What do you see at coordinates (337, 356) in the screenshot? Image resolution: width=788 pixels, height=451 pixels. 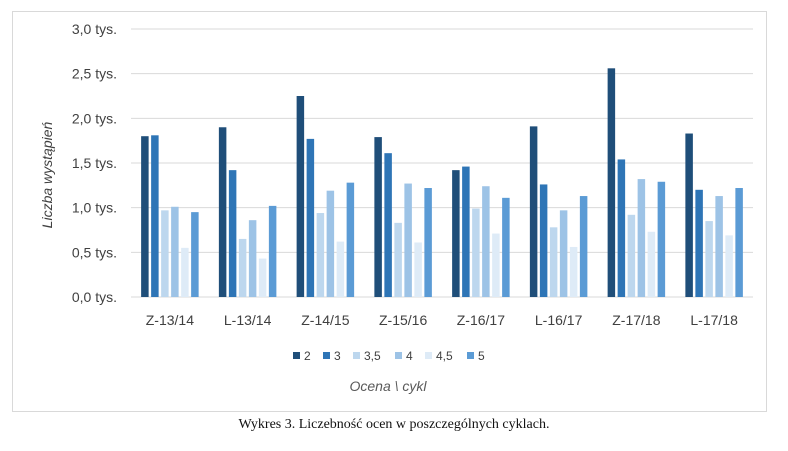 I see `legend-label: 3` at bounding box center [337, 356].